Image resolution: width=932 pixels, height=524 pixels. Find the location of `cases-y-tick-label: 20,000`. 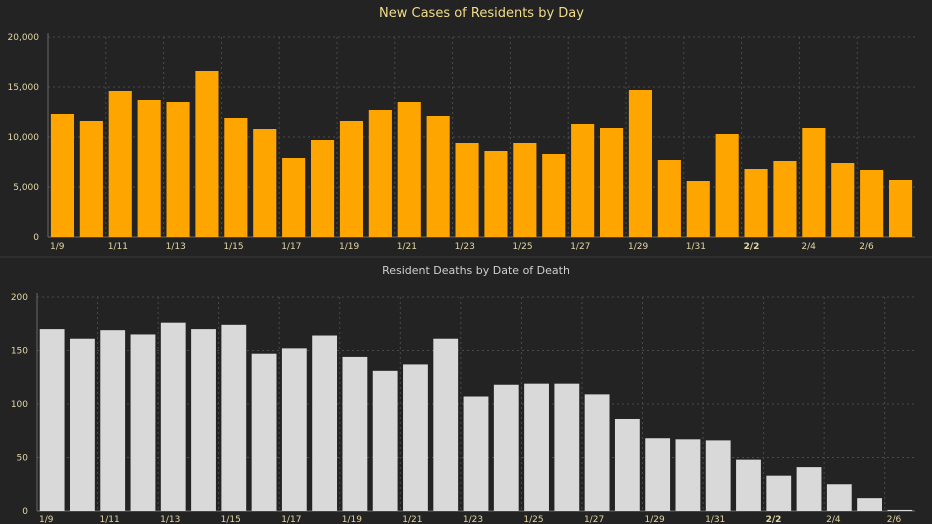

cases-y-tick-label: 20,000 is located at coordinates (24, 38).